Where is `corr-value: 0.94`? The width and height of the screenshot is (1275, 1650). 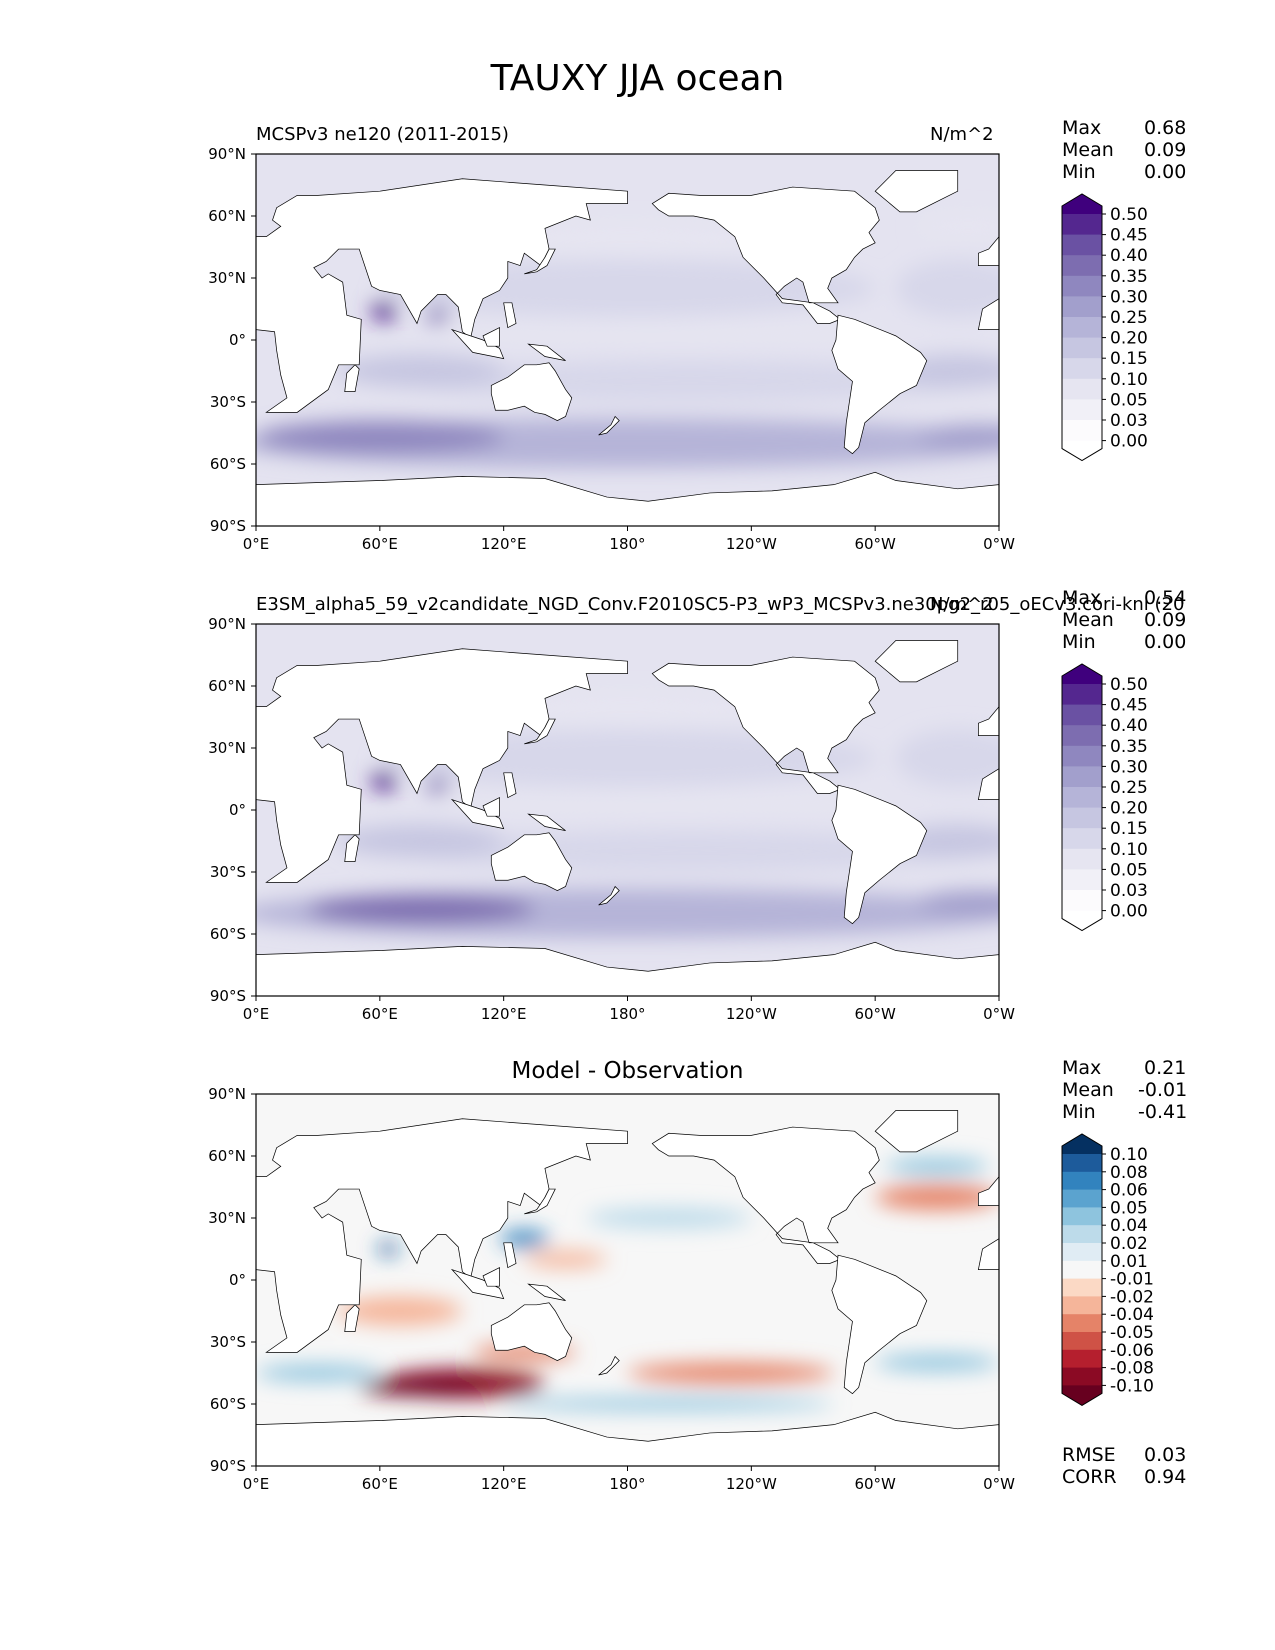
corr-value: 0.94 is located at coordinates (1165, 1477).